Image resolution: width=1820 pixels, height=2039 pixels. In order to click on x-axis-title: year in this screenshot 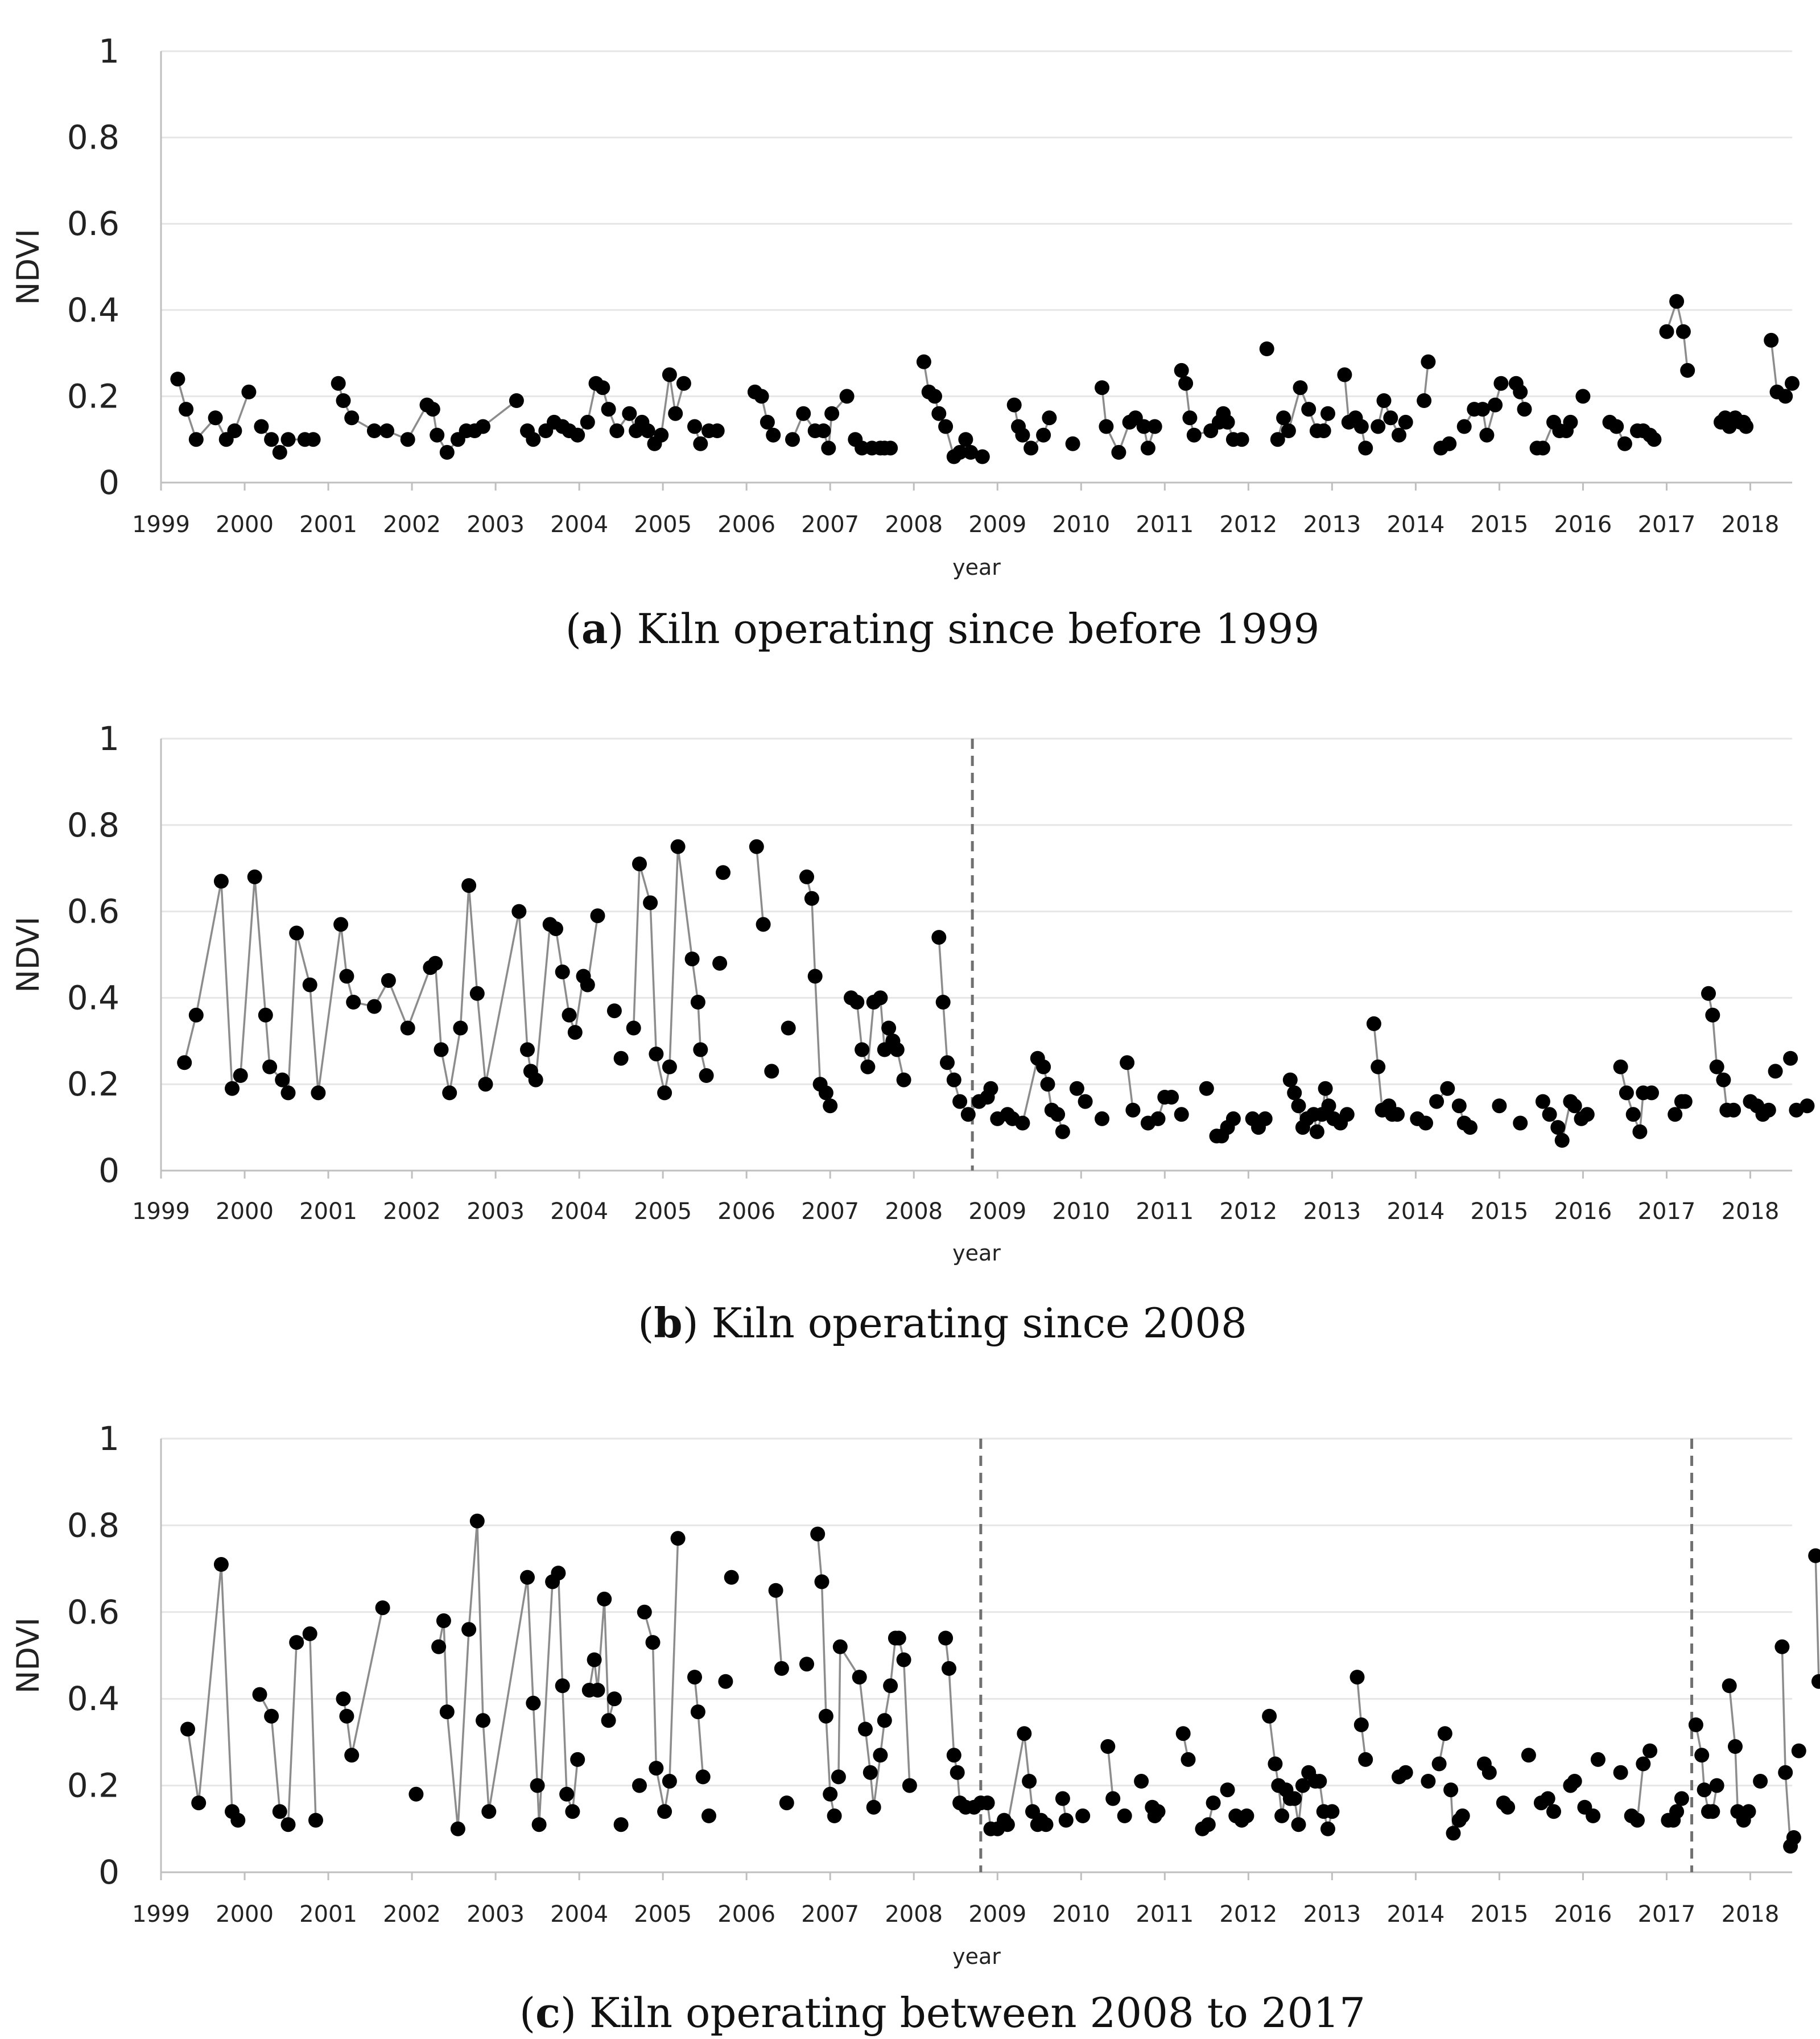, I will do `click(976, 1253)`.